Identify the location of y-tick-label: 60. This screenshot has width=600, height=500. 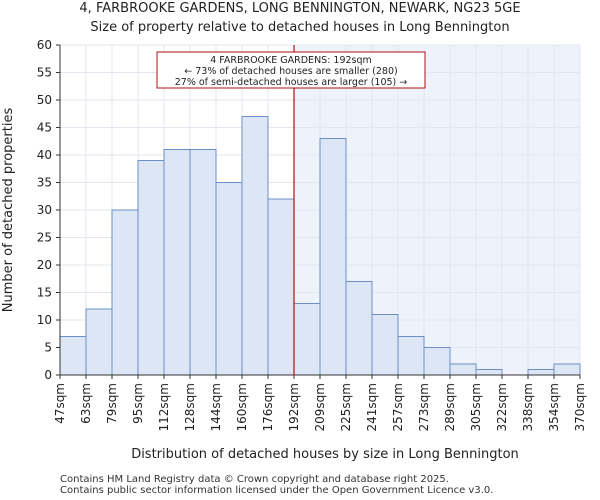
(44, 45).